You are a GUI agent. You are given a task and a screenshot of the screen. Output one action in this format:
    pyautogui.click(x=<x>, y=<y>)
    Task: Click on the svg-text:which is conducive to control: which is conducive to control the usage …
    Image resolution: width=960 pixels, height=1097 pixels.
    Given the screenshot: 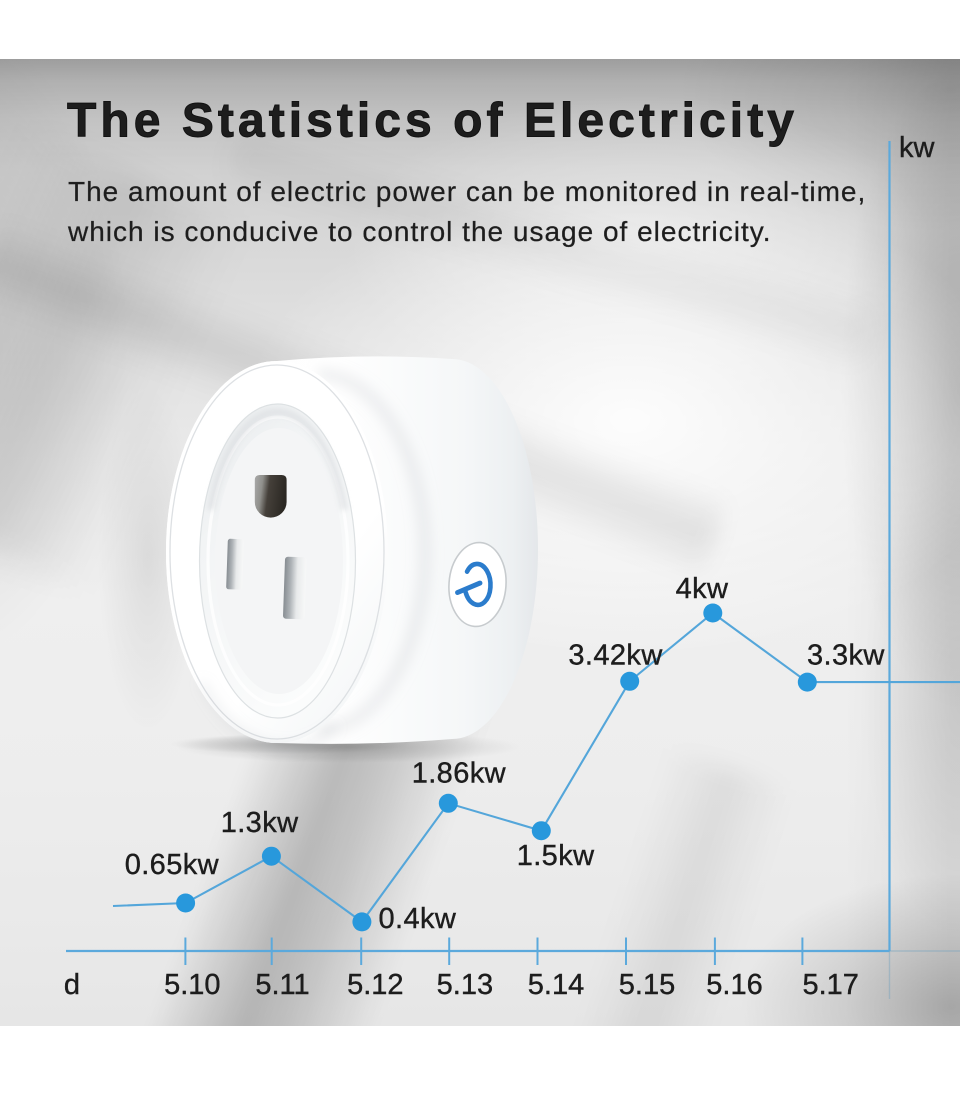 What is the action you would take?
    pyautogui.click(x=419, y=231)
    